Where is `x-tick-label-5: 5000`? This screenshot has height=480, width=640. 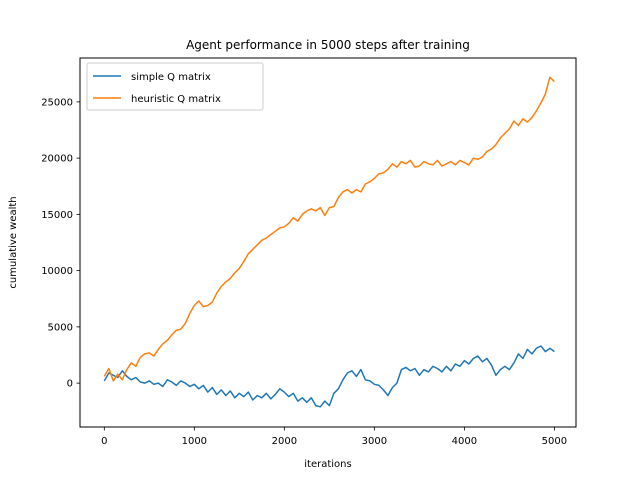
x-tick-label-5: 5000 is located at coordinates (554, 441).